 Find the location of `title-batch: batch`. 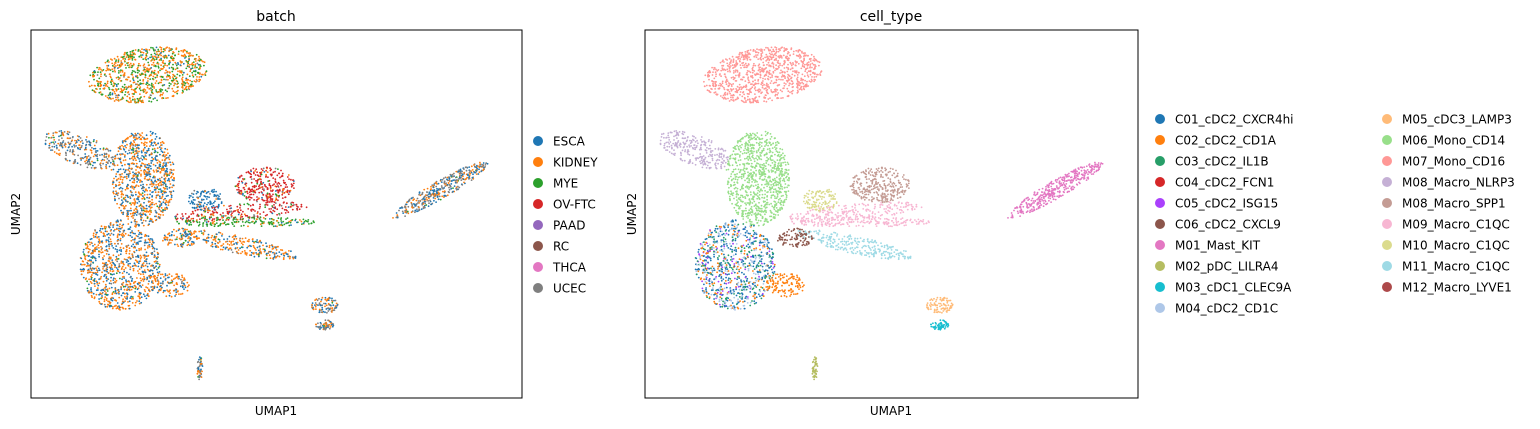

title-batch: batch is located at coordinates (276, 17).